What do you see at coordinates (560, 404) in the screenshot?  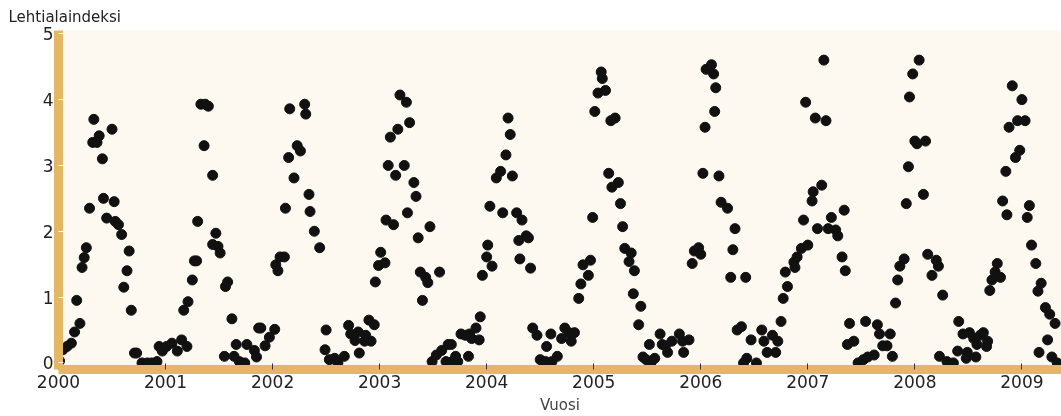 I see `x-axis-title: Vuosi` at bounding box center [560, 404].